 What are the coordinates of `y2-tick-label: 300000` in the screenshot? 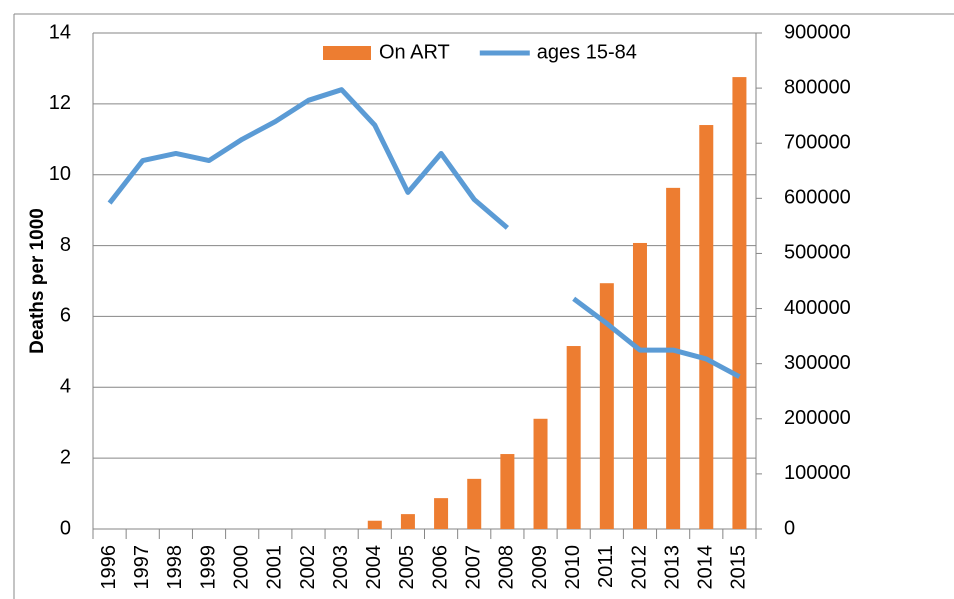 It's located at (817, 363).